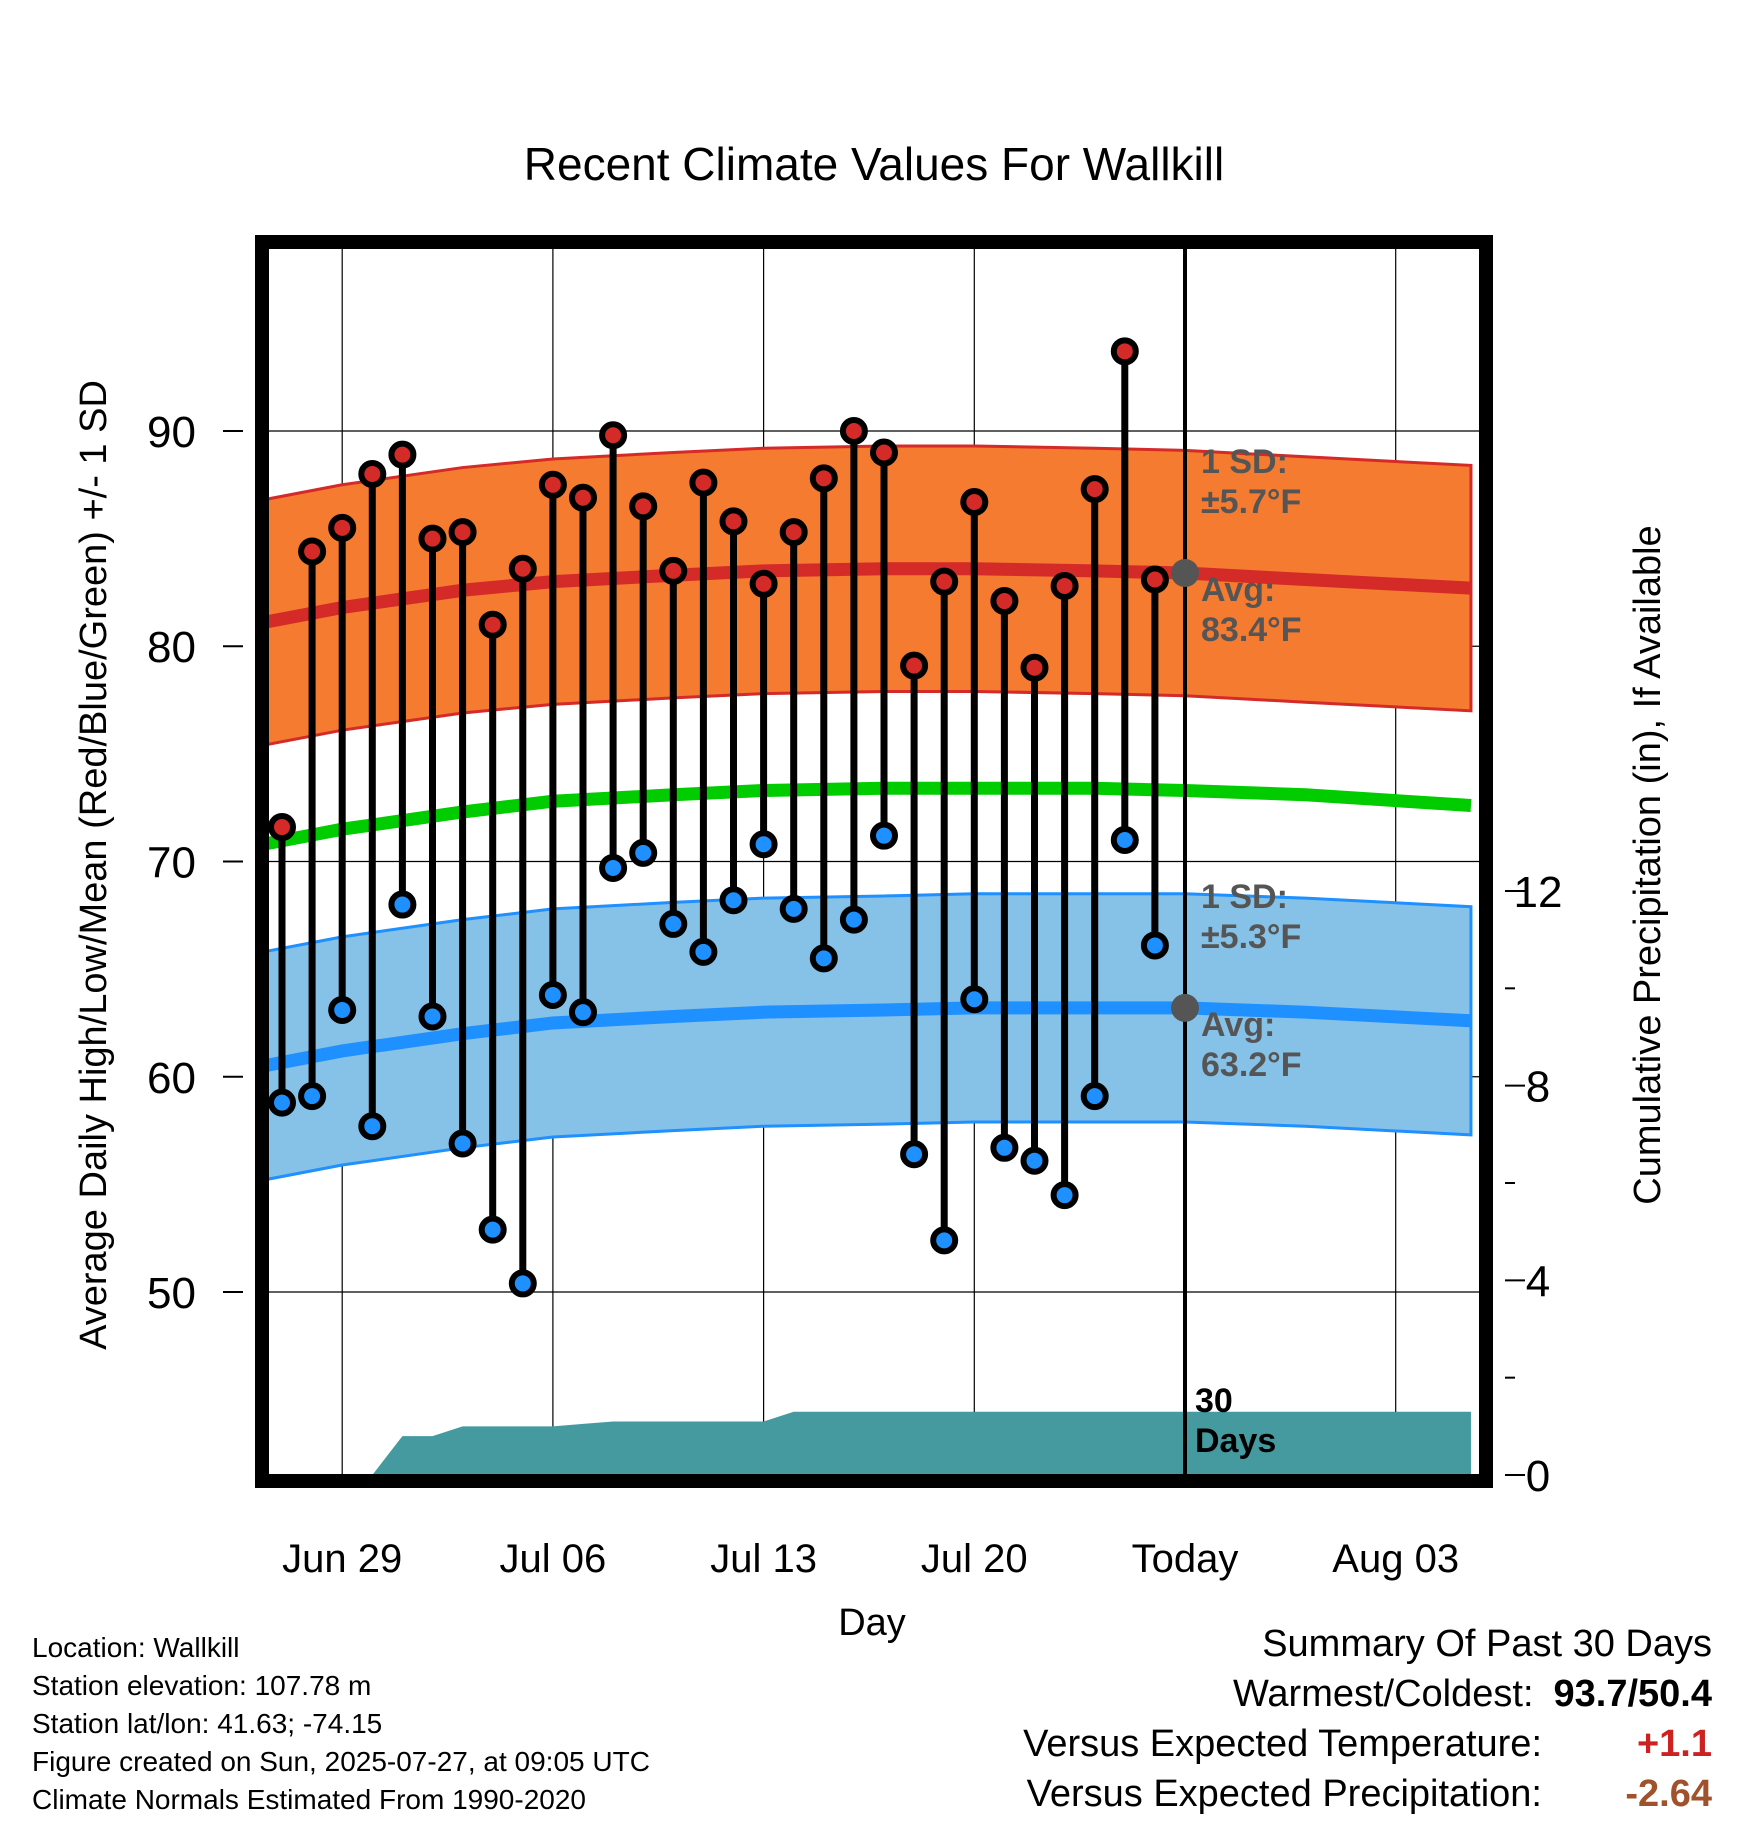 The width and height of the screenshot is (1748, 1828). Describe the element at coordinates (1538, 1281) in the screenshot. I see `y2-tick-label: 4` at that location.